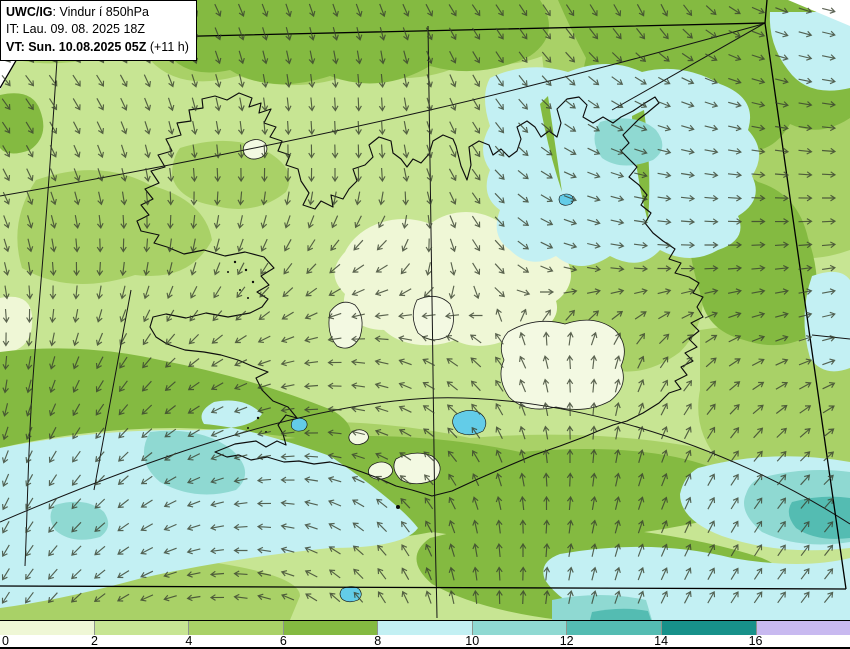 Image resolution: width=850 pixels, height=649 pixels. I want to click on colorbar-tick-label: 14, so click(661, 641).